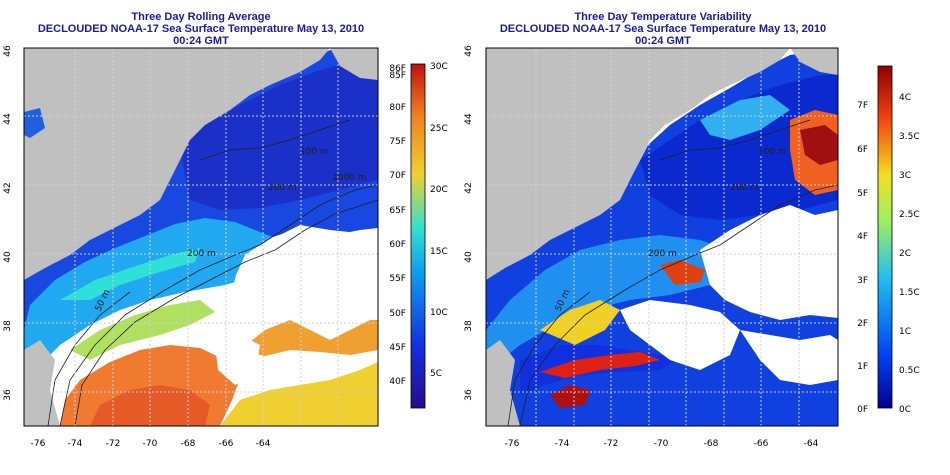 This screenshot has width=950, height=475. I want to click on right-cb-f-3: 3F, so click(862, 281).